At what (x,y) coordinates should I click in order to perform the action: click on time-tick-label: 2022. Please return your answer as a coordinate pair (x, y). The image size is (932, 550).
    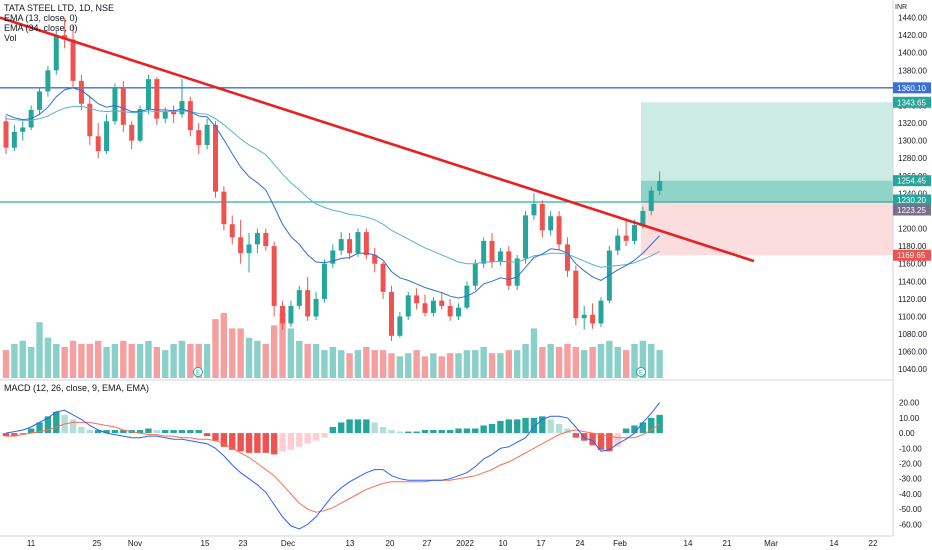
    Looking at the image, I should click on (465, 543).